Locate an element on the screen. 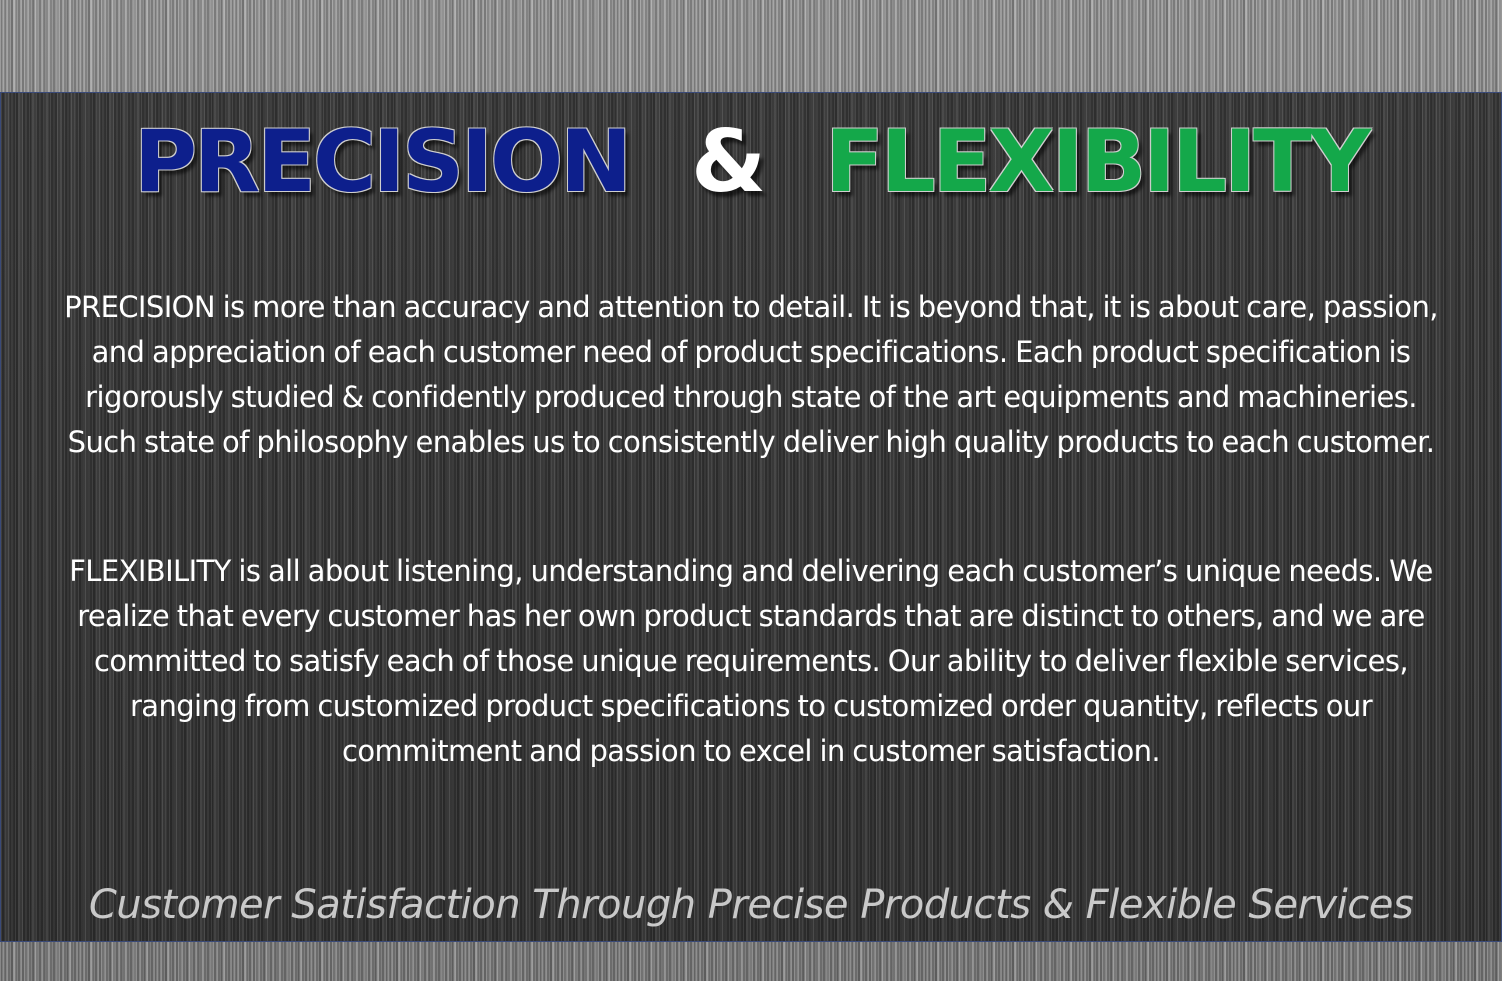 The width and height of the screenshot is (1502, 981). headline-ampersand: & is located at coordinates (728, 162).